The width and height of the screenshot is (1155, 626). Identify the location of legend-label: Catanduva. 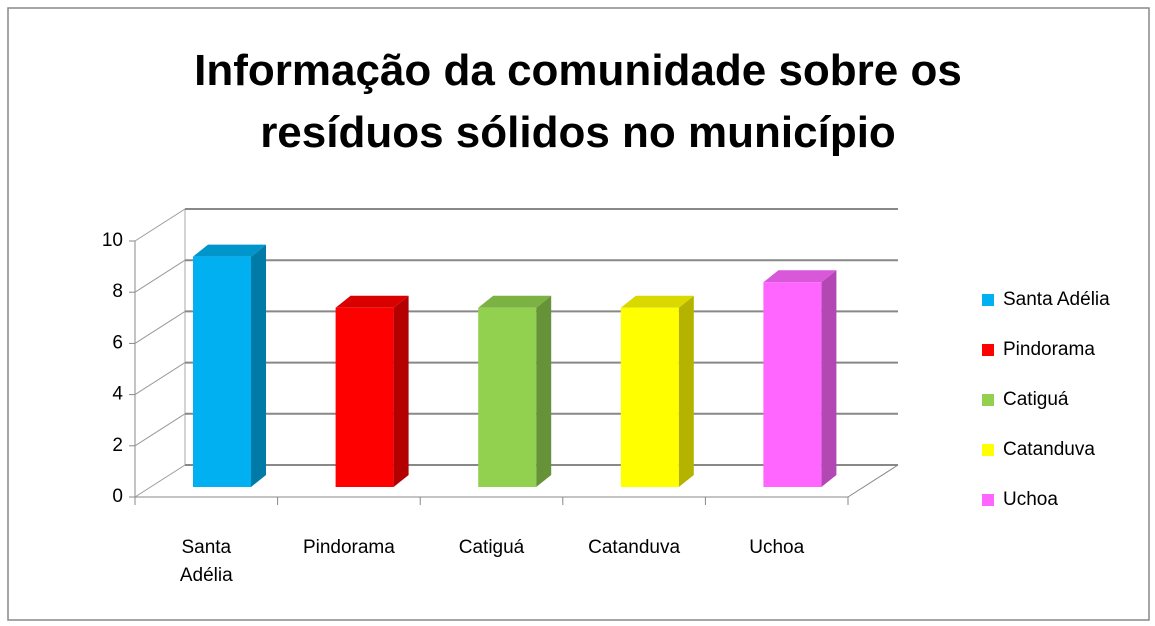
(1049, 449).